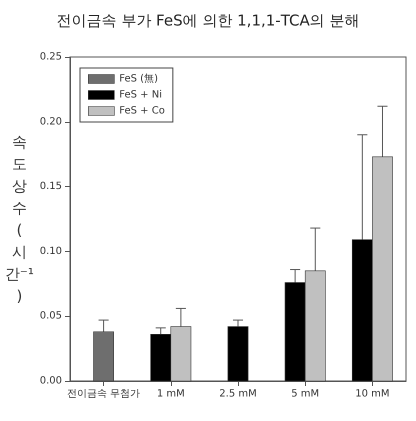 Image resolution: width=416 pixels, height=421 pixels. What do you see at coordinates (51, 122) in the screenshot?
I see `y-tick-label: 0.20` at bounding box center [51, 122].